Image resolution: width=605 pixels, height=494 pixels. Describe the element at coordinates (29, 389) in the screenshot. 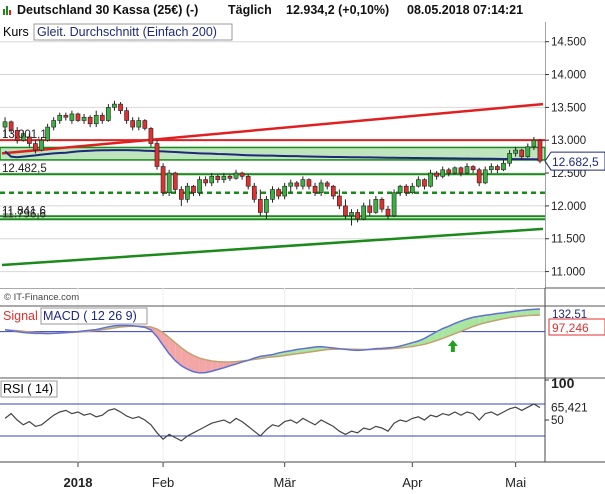

I see `rsi-legend-box` at that location.